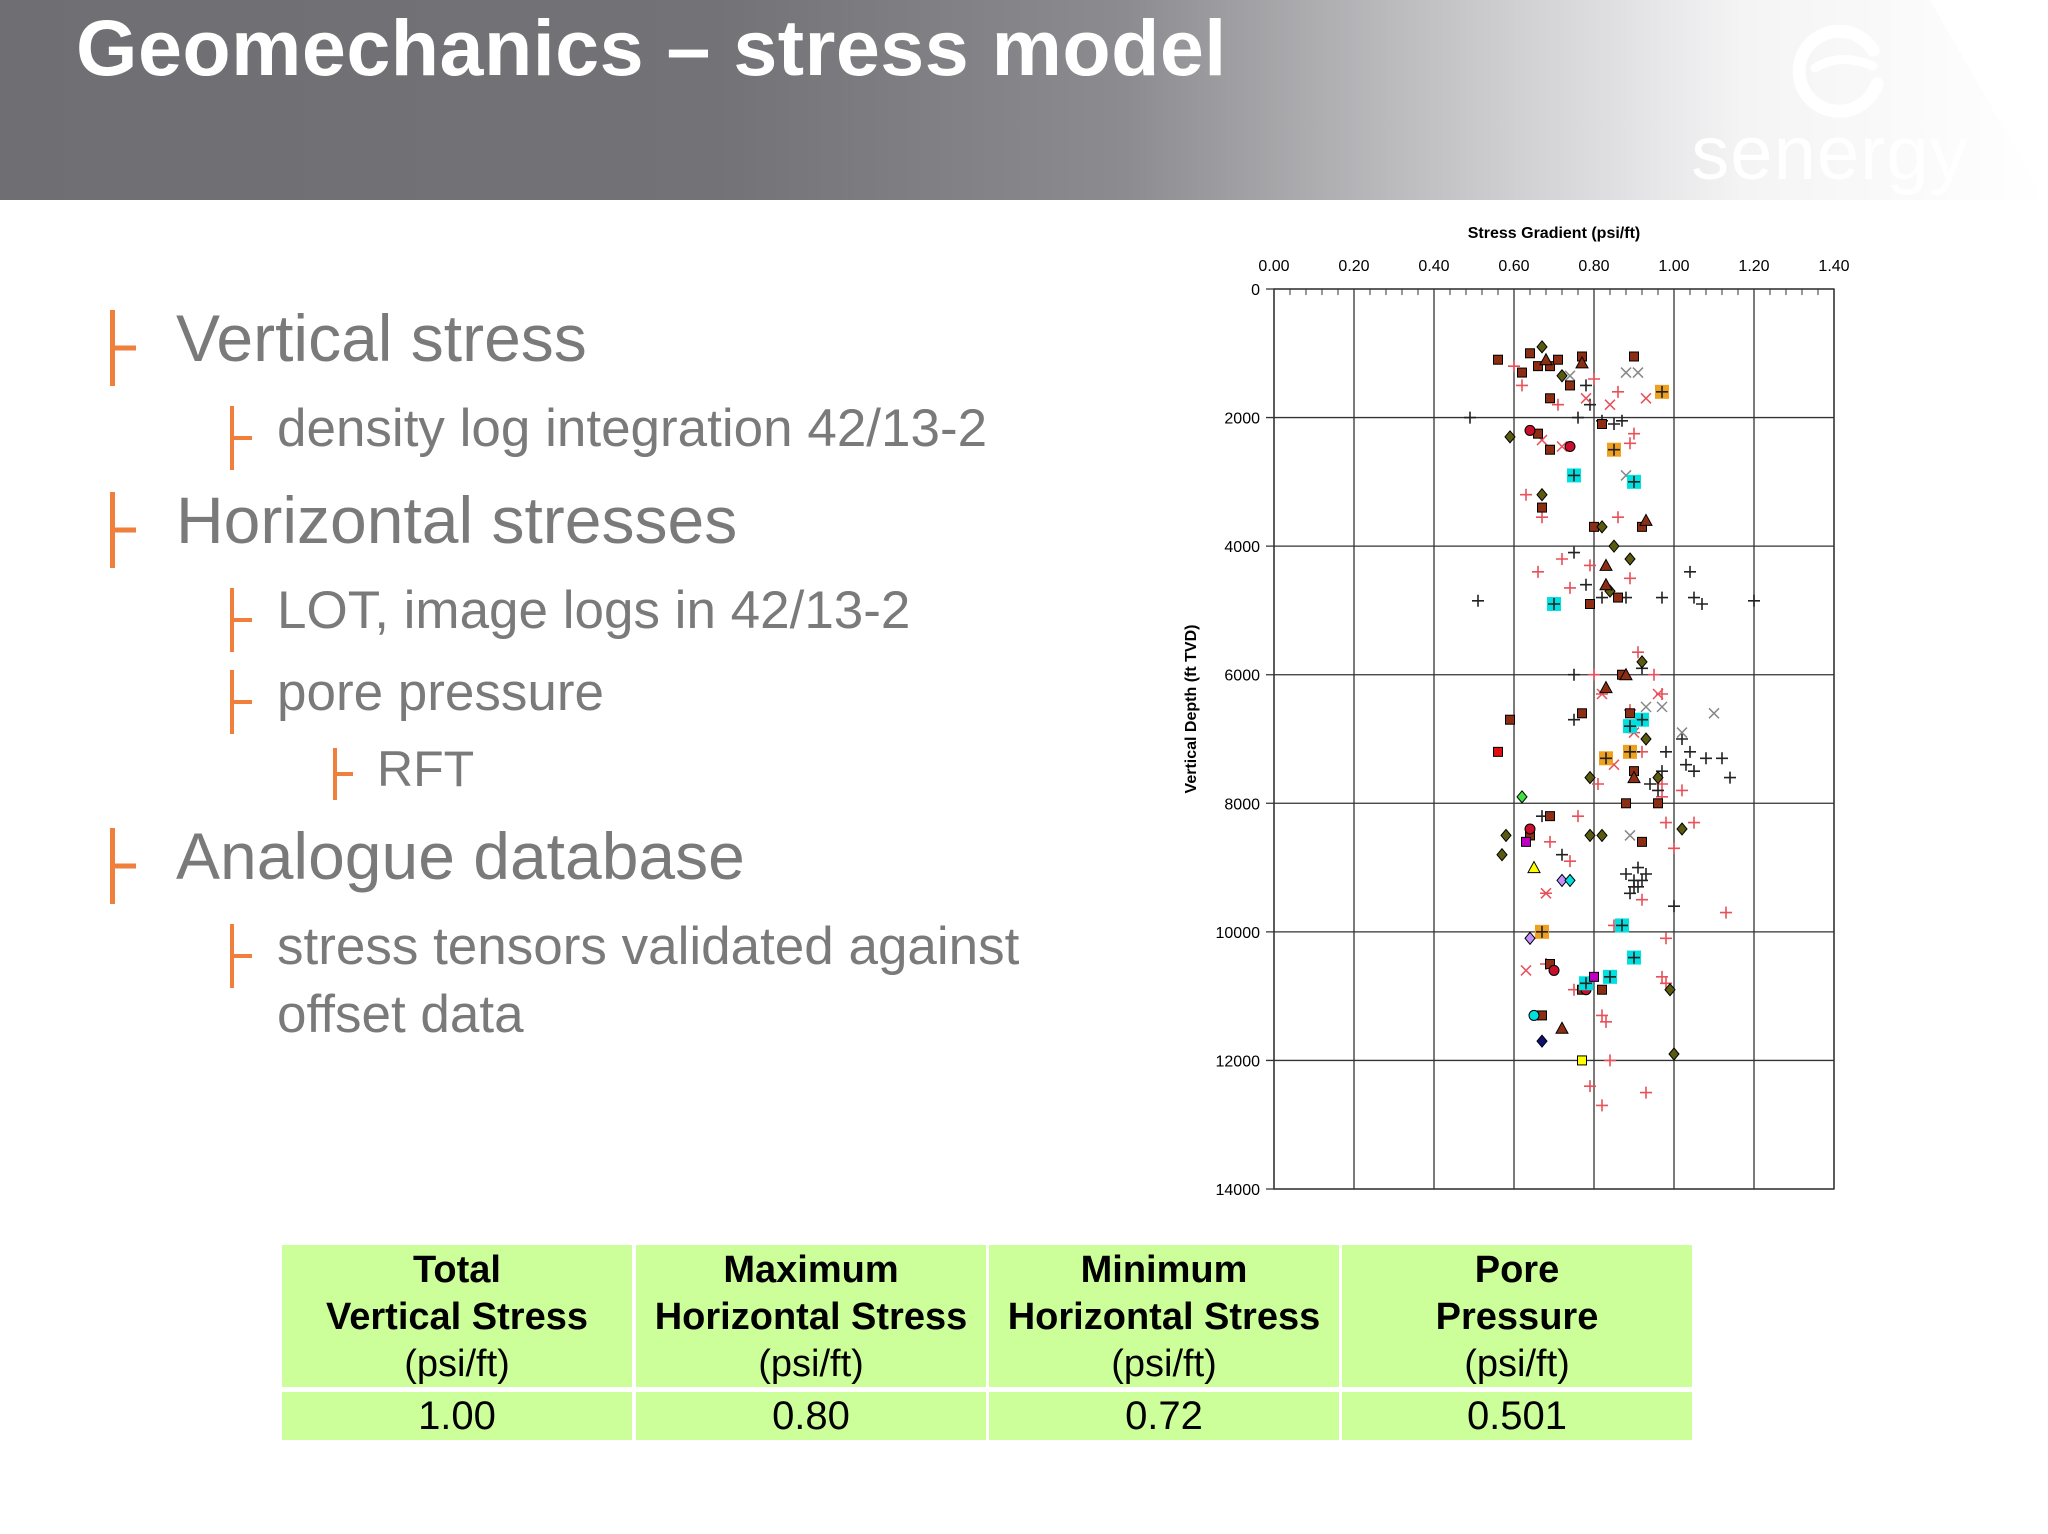 The height and width of the screenshot is (1534, 2048). I want to click on y-tick-label: 2000, so click(1242, 419).